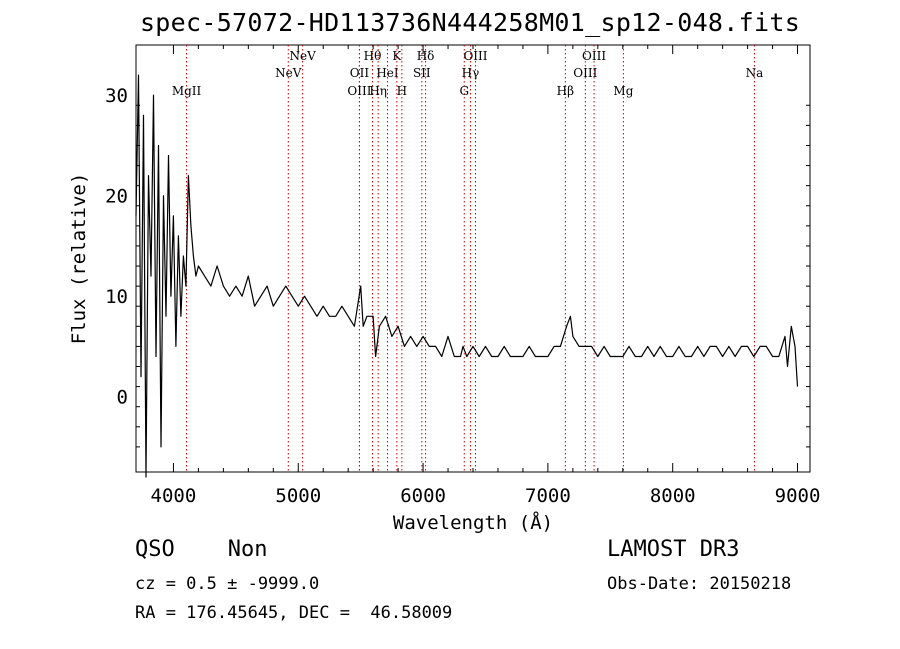 Image resolution: width=900 pixels, height=649 pixels. Describe the element at coordinates (548, 496) in the screenshot. I see `x-tick-label: 7000` at that location.